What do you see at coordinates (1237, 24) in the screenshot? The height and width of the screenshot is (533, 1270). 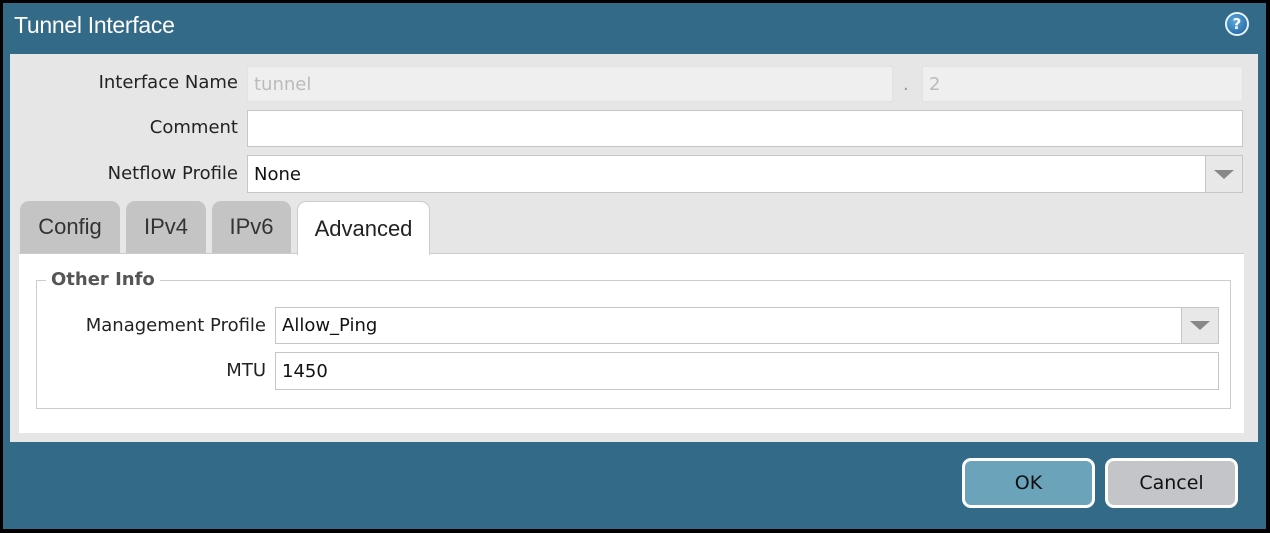 I see `help-icon: ?` at bounding box center [1237, 24].